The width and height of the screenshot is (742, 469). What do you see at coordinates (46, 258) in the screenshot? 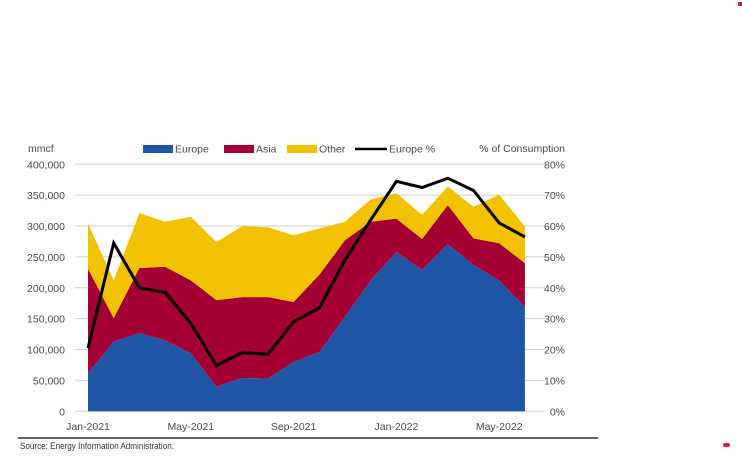
I see `left-tick-label: 250,000` at bounding box center [46, 258].